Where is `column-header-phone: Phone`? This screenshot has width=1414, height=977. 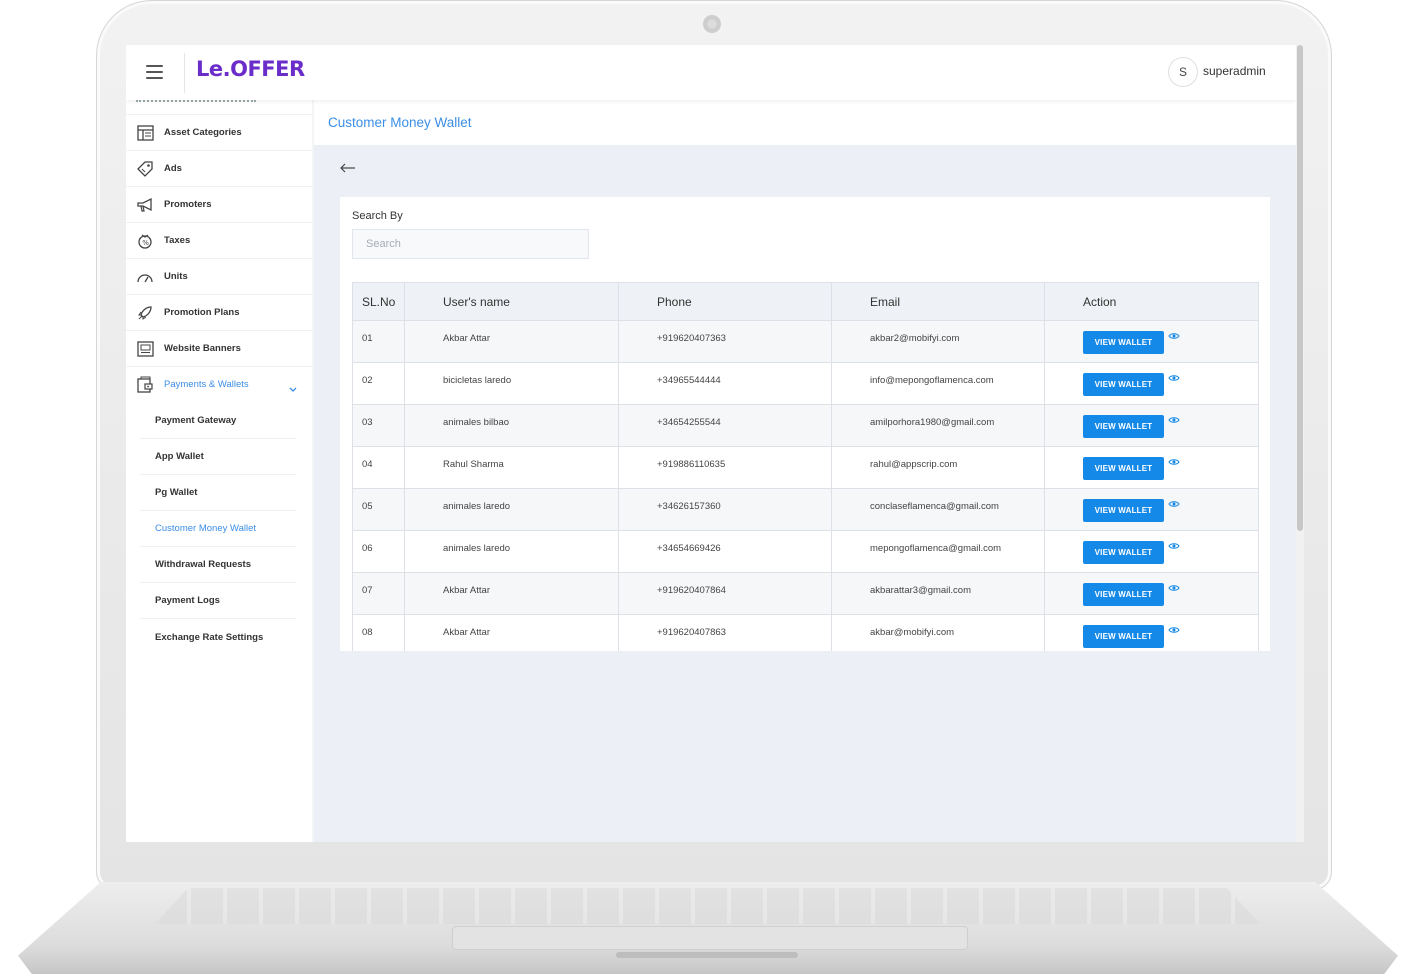 column-header-phone: Phone is located at coordinates (725, 301).